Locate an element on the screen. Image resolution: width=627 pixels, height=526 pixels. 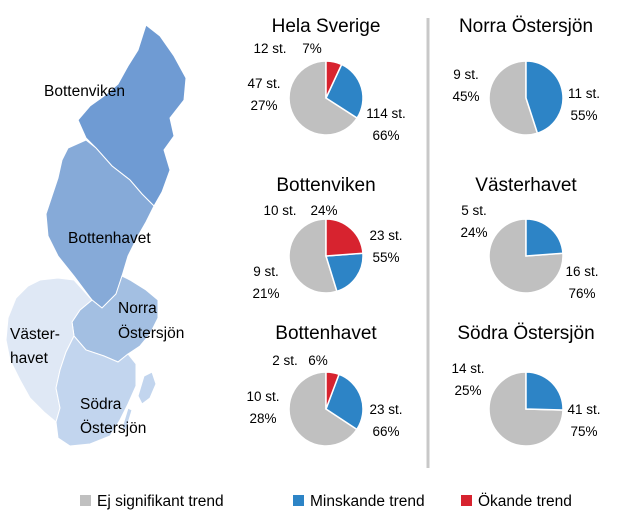
slice-label-pct: 6% is located at coordinates (318, 360).